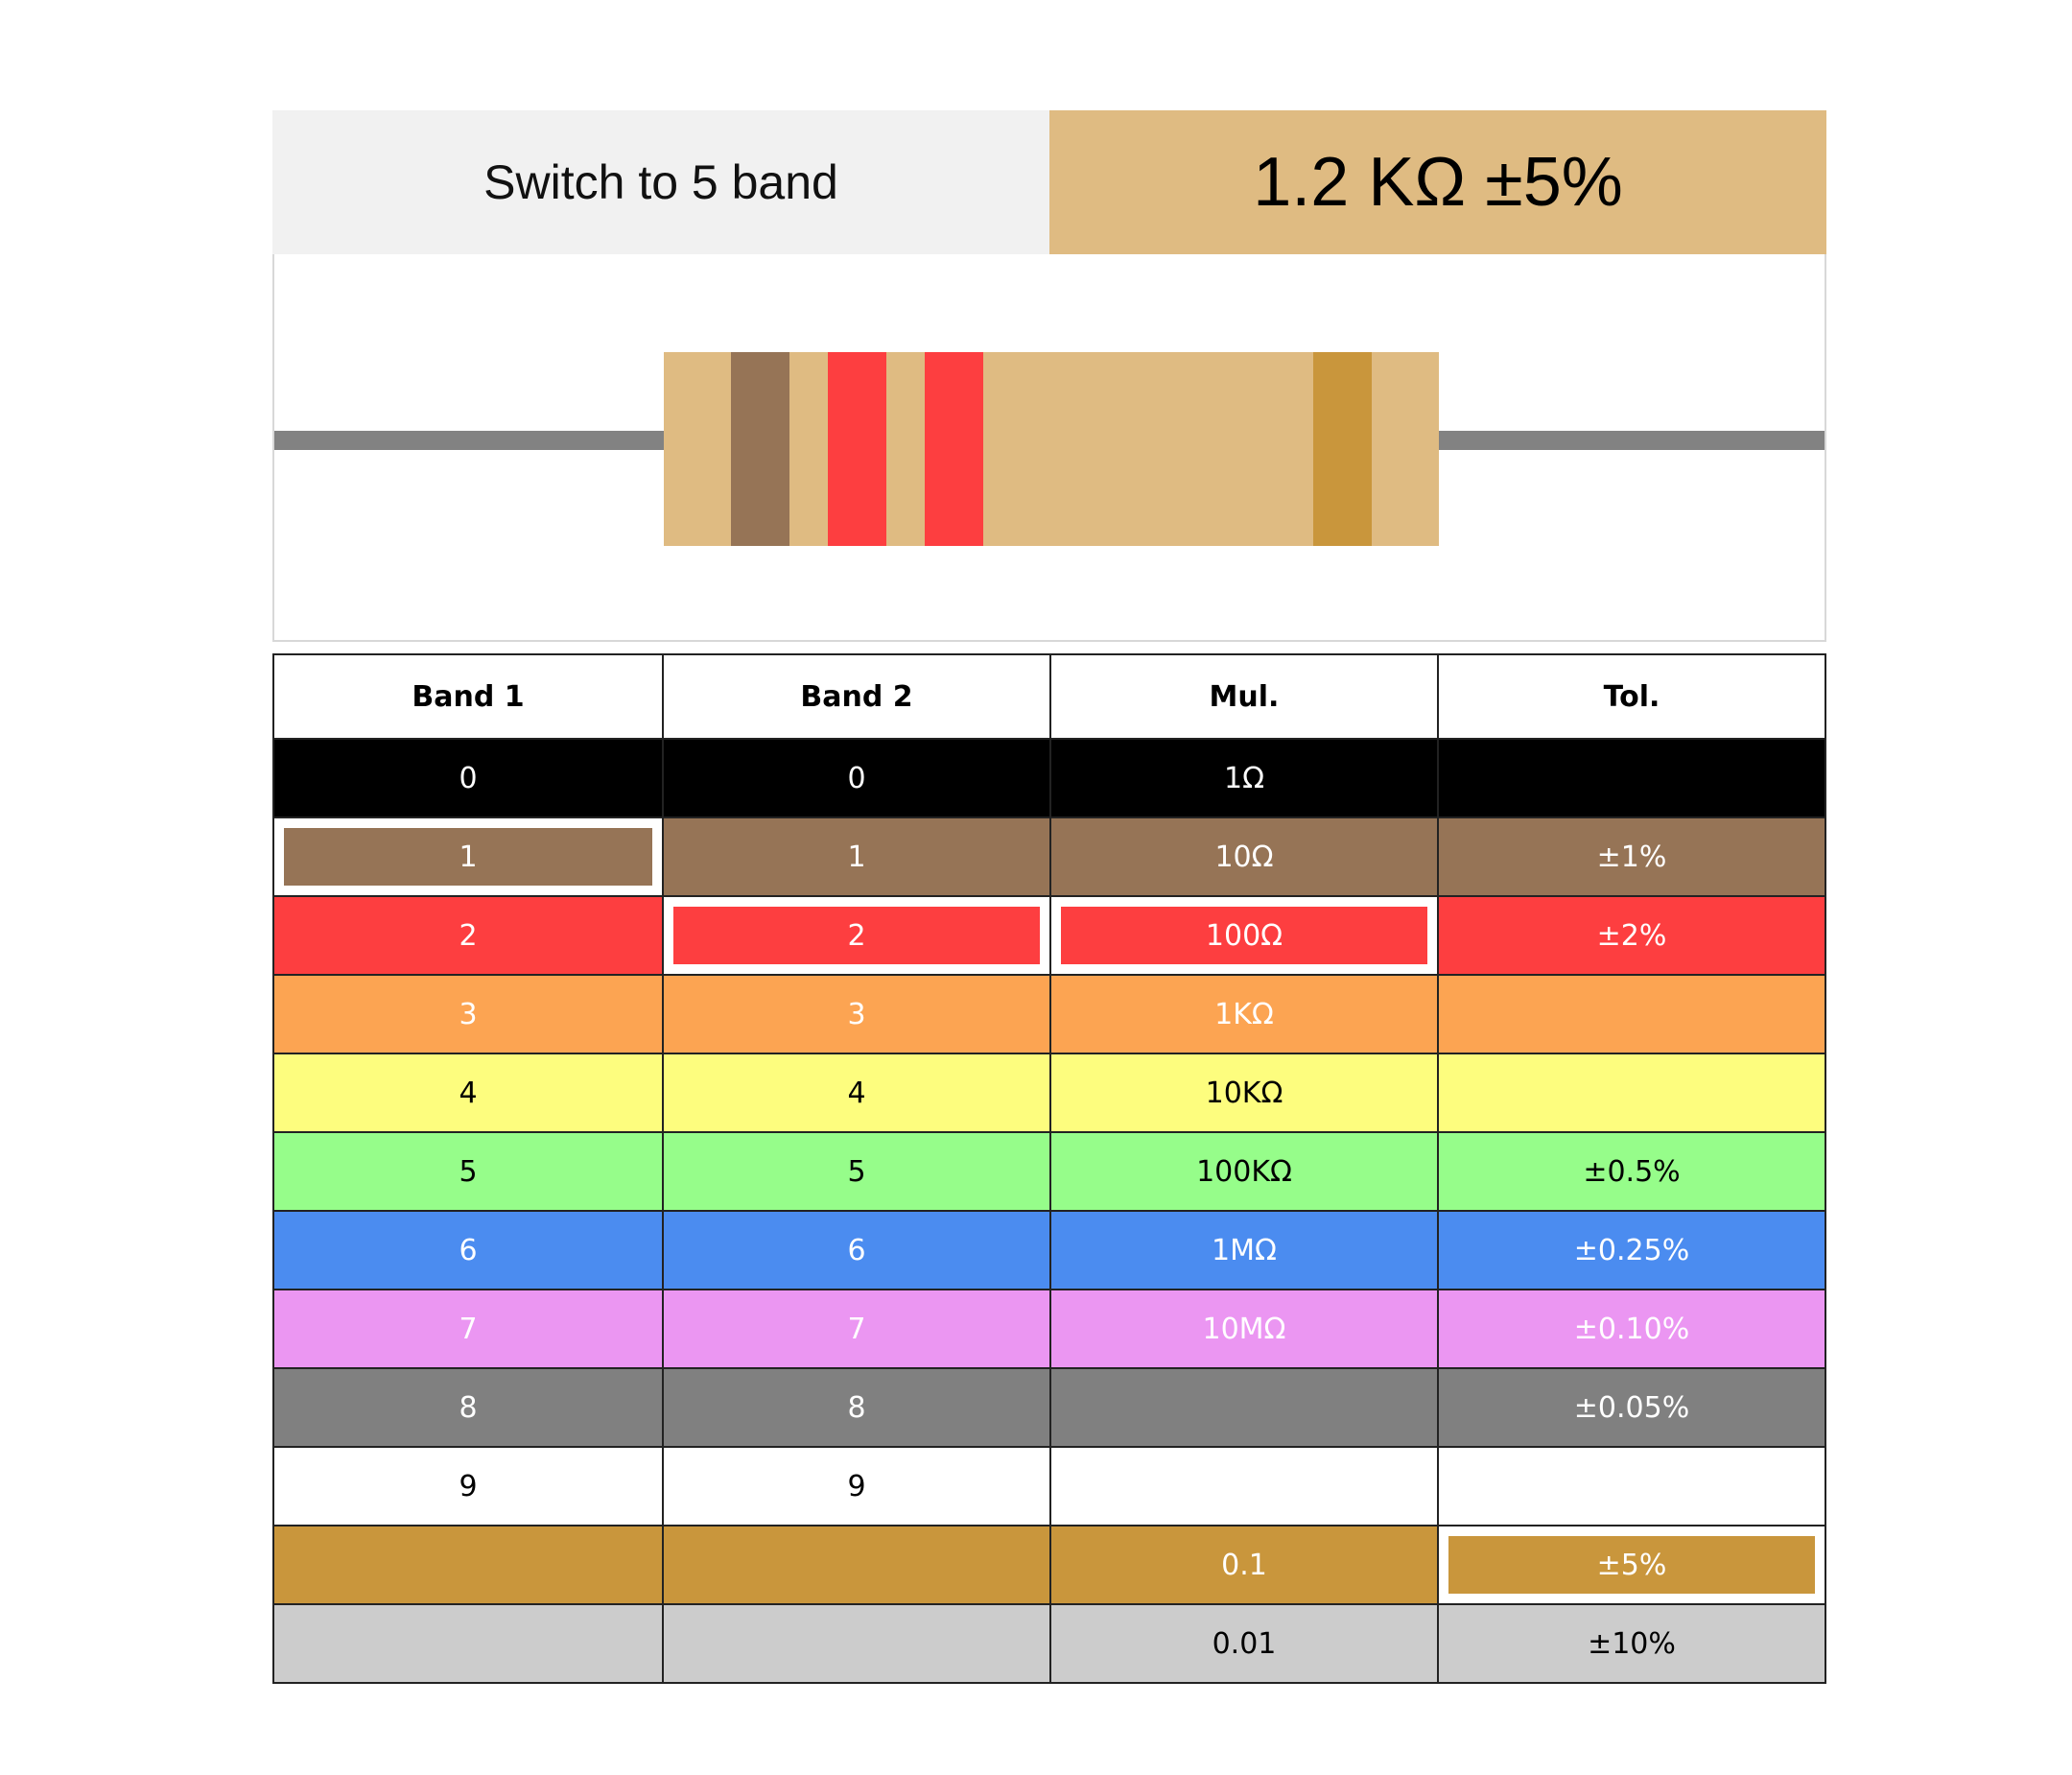 The width and height of the screenshot is (2072, 1775). What do you see at coordinates (1243, 778) in the screenshot?
I see `color-cell-multiplier: 1Ω` at bounding box center [1243, 778].